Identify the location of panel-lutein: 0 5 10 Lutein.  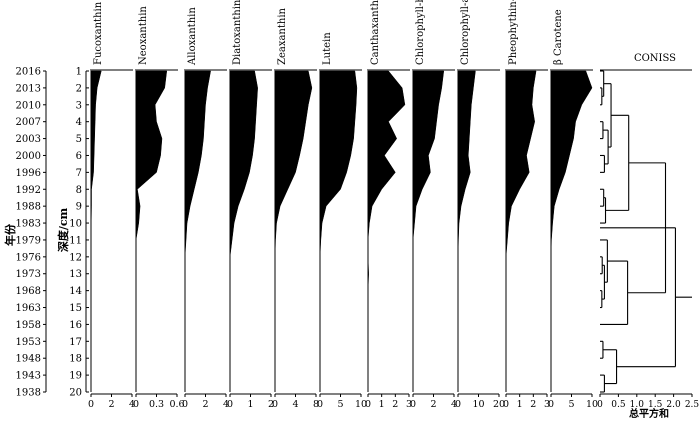
(342, 221).